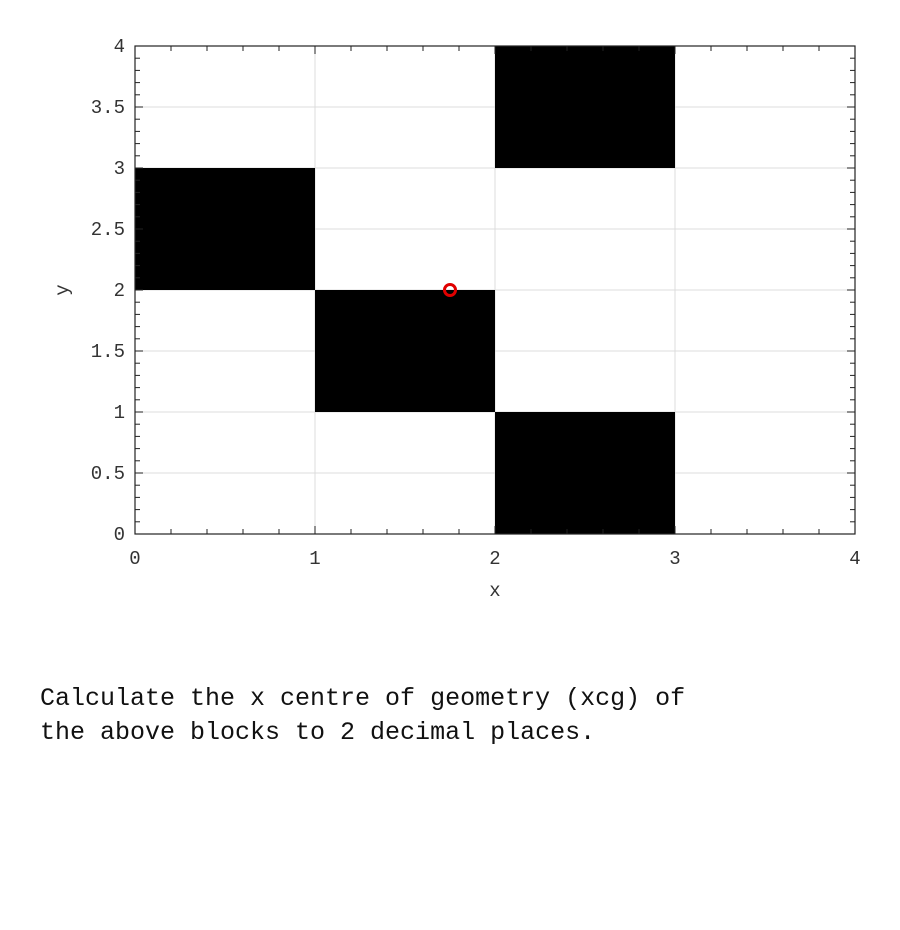 Image resolution: width=900 pixels, height=930 pixels. I want to click on y-axis-label: y, so click(63, 289).